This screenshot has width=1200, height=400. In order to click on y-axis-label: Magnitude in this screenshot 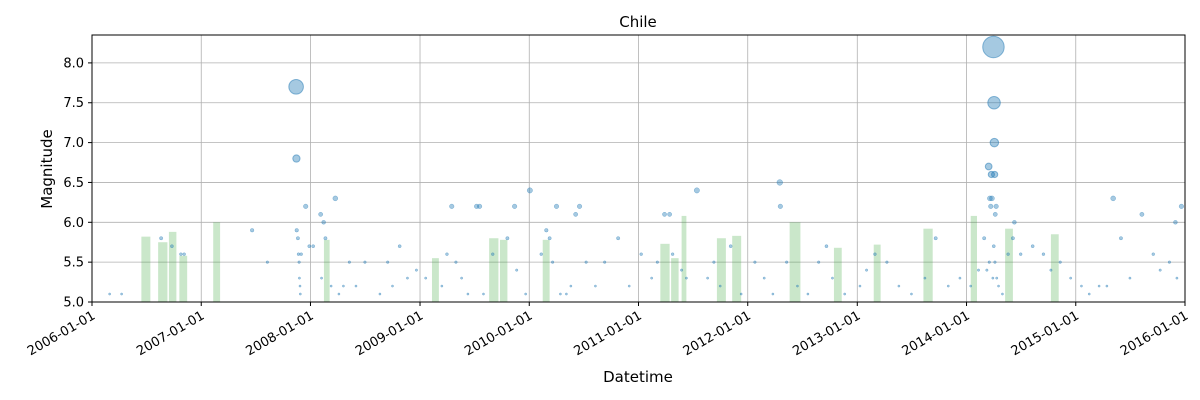, I will do `click(47, 168)`.